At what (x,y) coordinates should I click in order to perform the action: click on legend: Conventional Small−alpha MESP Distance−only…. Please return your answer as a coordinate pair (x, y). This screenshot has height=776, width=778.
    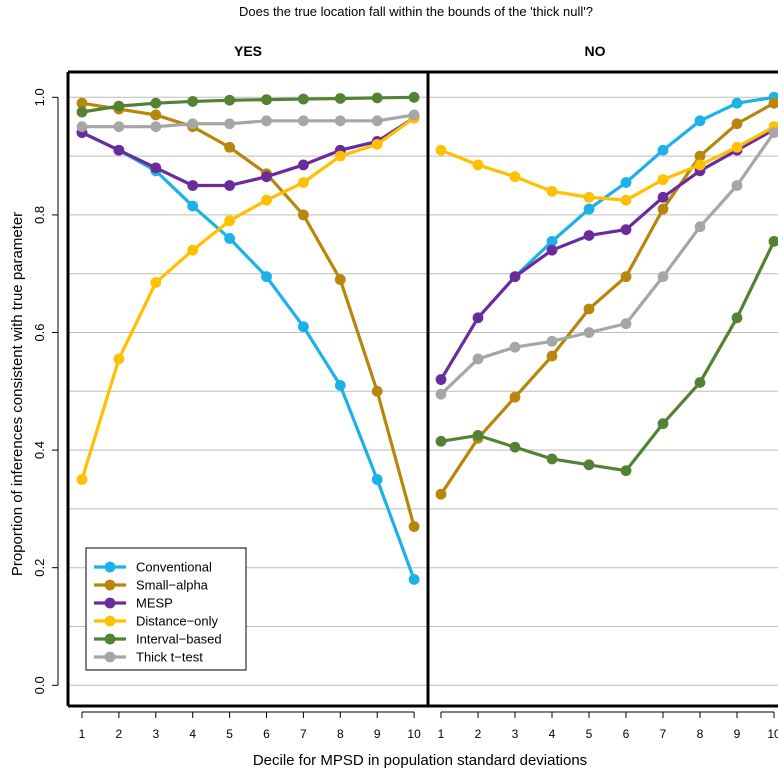
    Looking at the image, I should click on (166, 609).